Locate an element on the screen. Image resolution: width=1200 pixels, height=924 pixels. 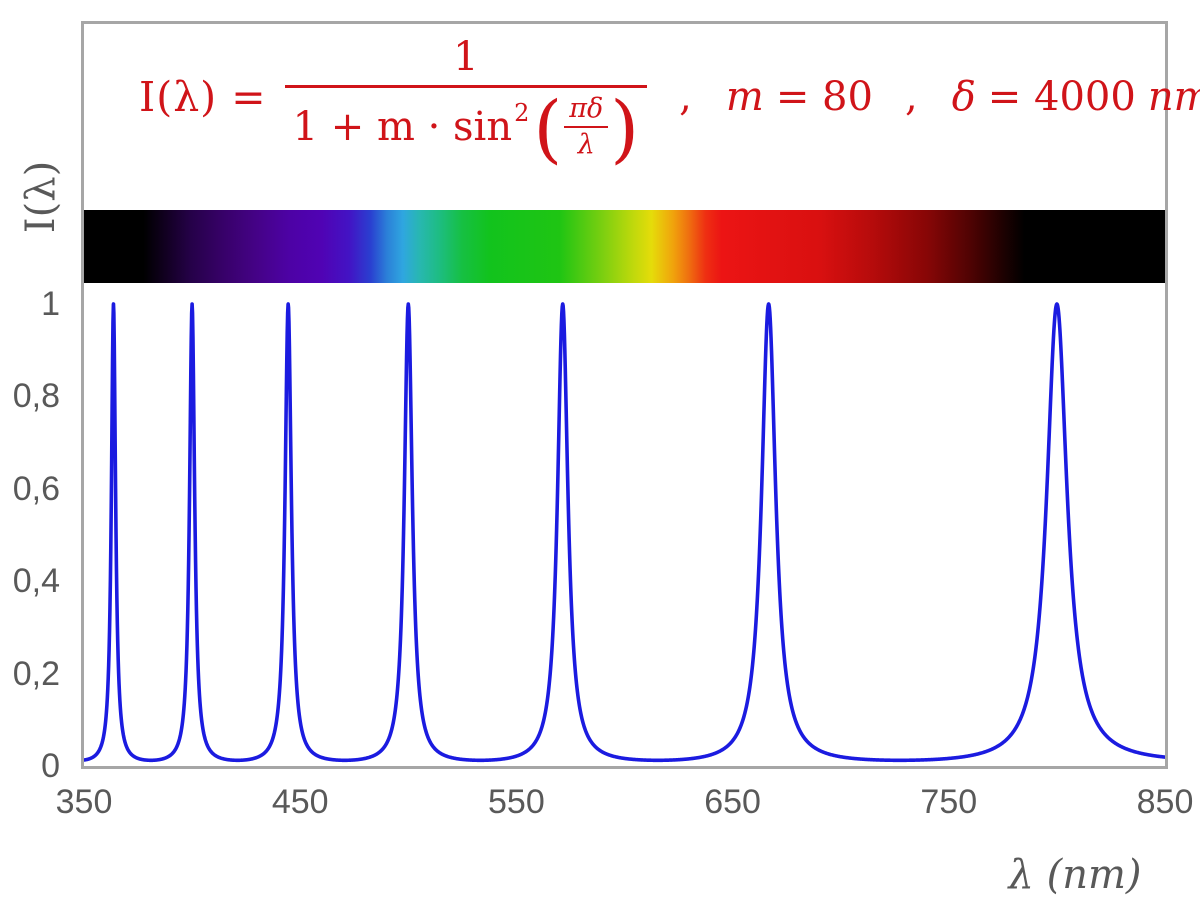
param-delta-variable: δ is located at coordinates (963, 96).